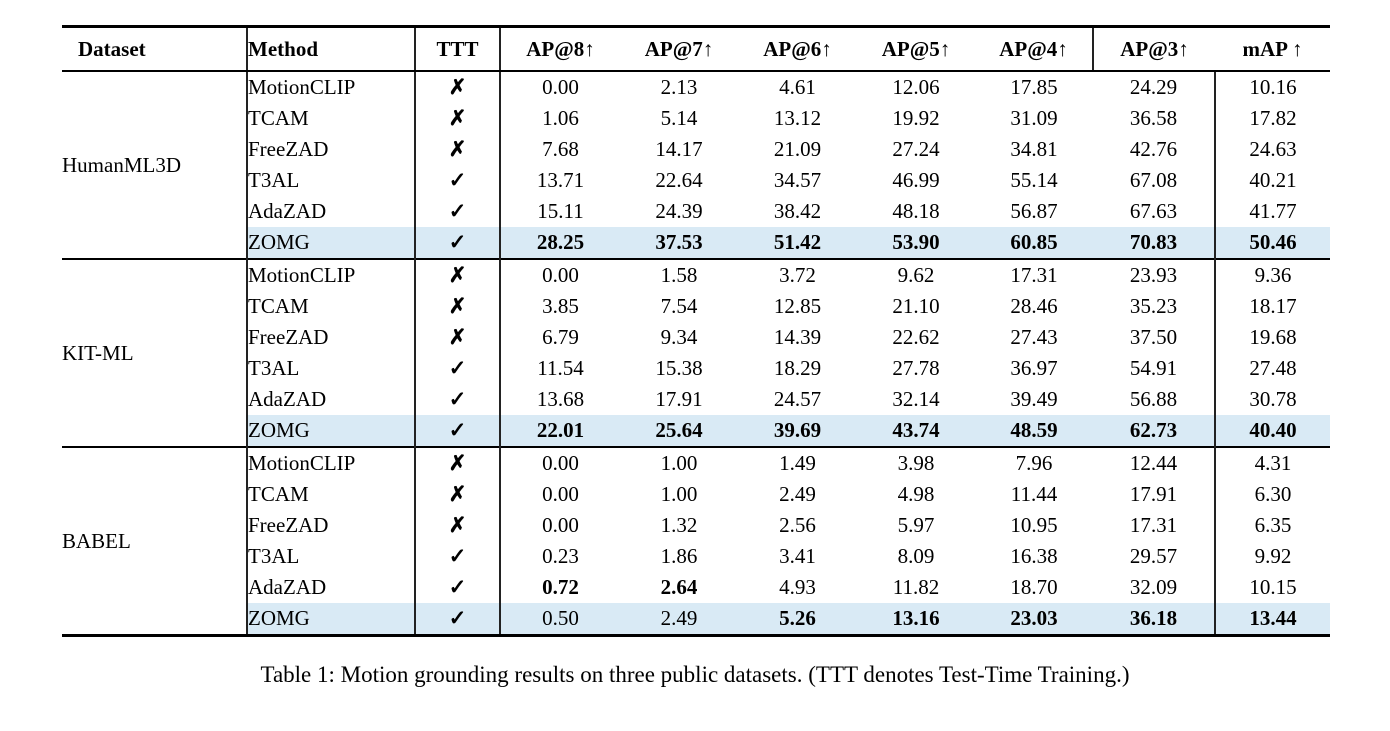  Describe the element at coordinates (1153, 211) in the screenshot. I see `metric-value-cell: 67.63` at that location.